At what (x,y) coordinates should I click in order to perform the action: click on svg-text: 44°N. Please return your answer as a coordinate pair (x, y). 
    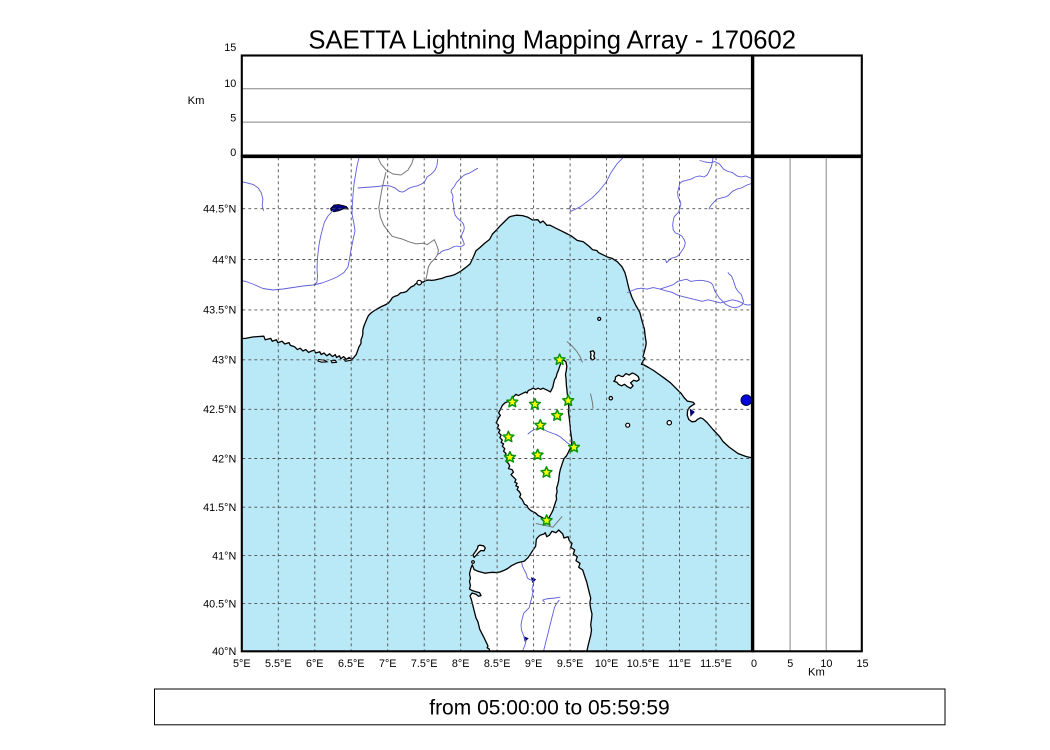
    Looking at the image, I should click on (224, 260).